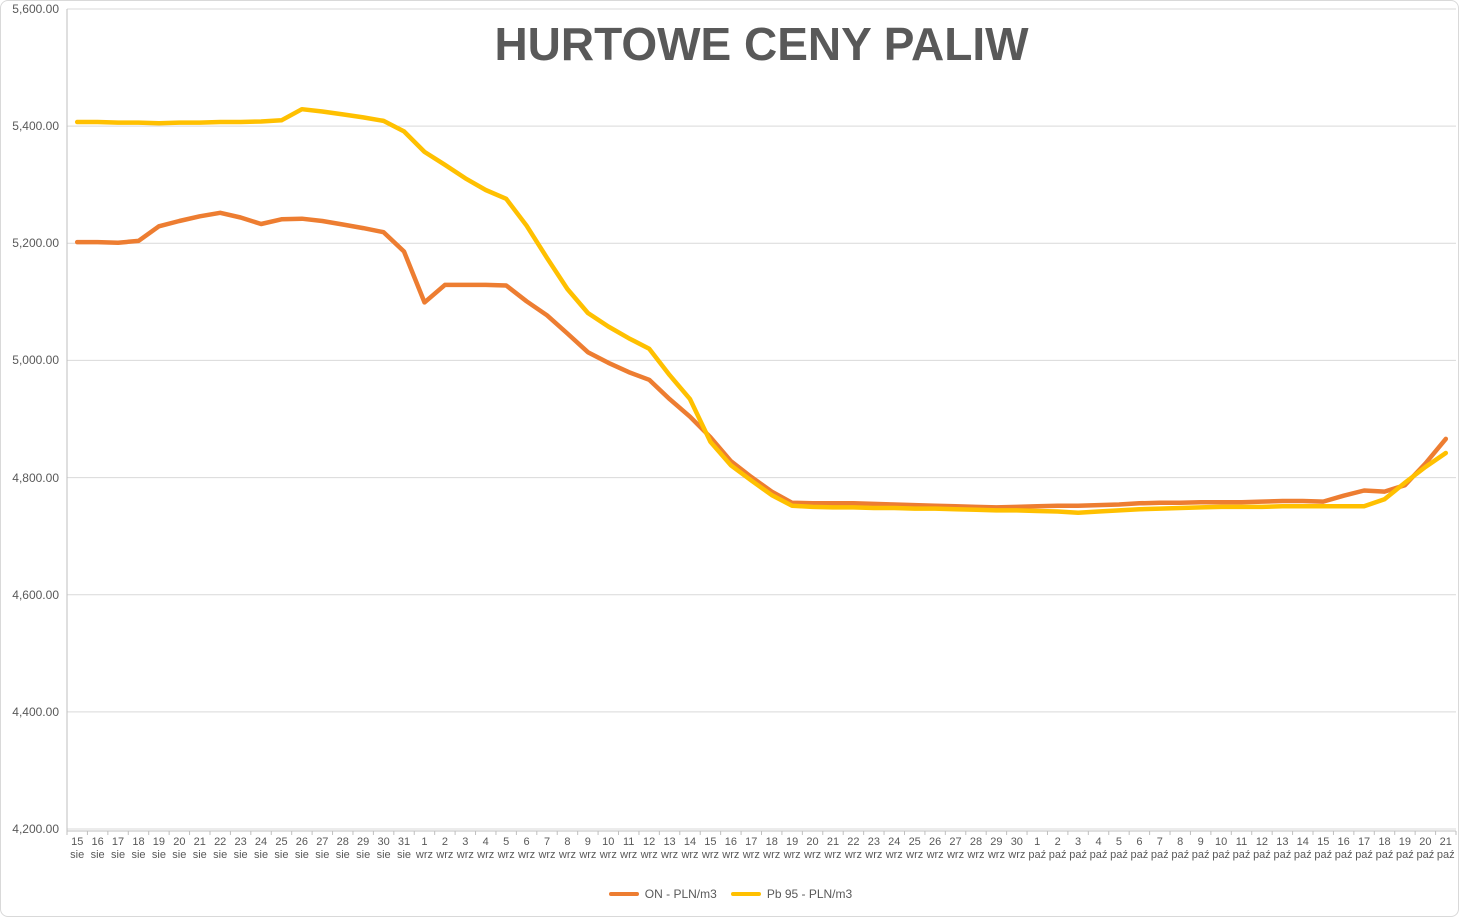 Image resolution: width=1459 pixels, height=917 pixels. What do you see at coordinates (874, 848) in the screenshot?
I see `x-tick-label: 23 wrz` at bounding box center [874, 848].